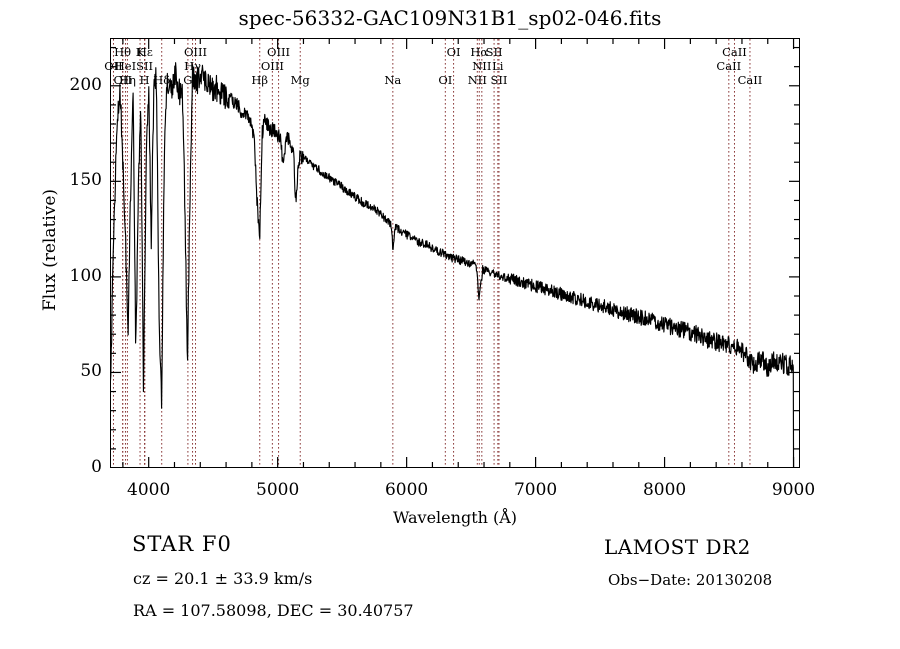 This screenshot has height=649, width=900. What do you see at coordinates (91, 371) in the screenshot?
I see `y-tick-label: 50` at bounding box center [91, 371].